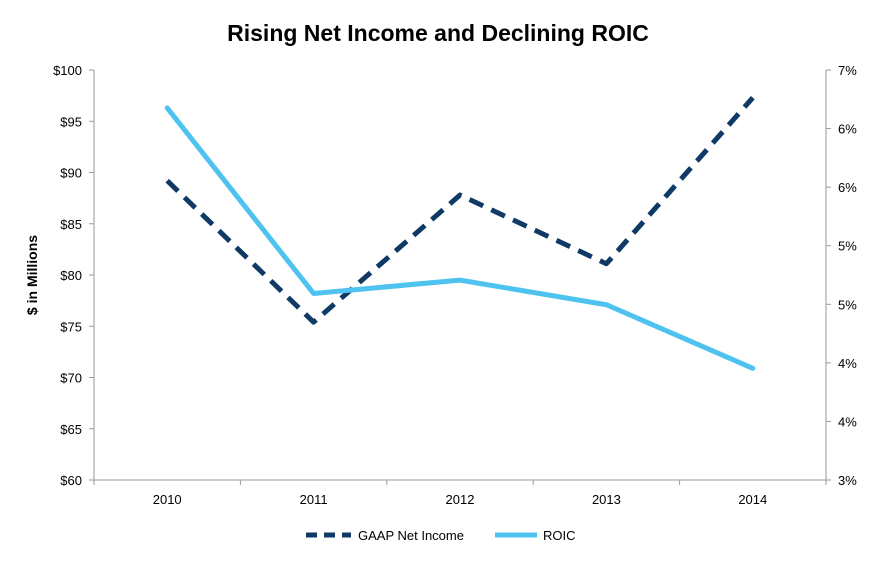 The width and height of the screenshot is (876, 564). I want to click on x-tick-label: 2013, so click(606, 499).